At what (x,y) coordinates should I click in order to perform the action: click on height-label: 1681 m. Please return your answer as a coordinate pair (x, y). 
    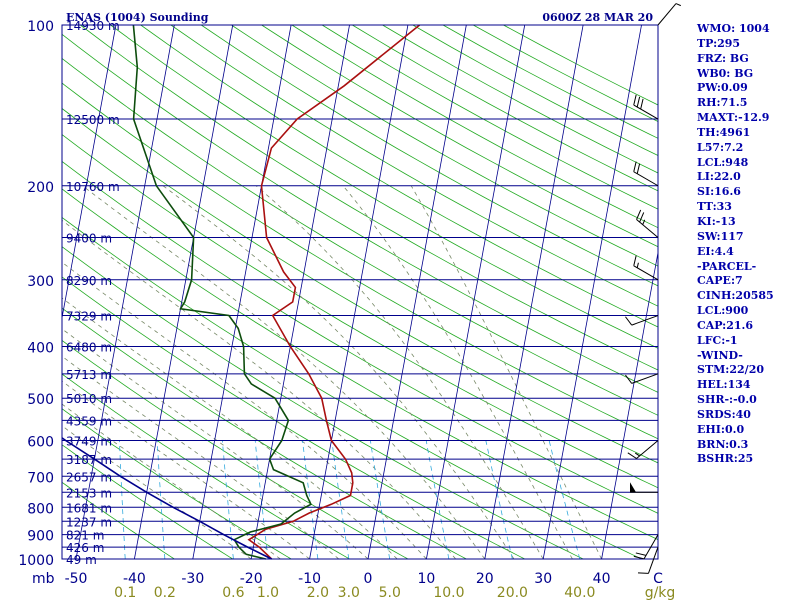
    Looking at the image, I should click on (89, 508).